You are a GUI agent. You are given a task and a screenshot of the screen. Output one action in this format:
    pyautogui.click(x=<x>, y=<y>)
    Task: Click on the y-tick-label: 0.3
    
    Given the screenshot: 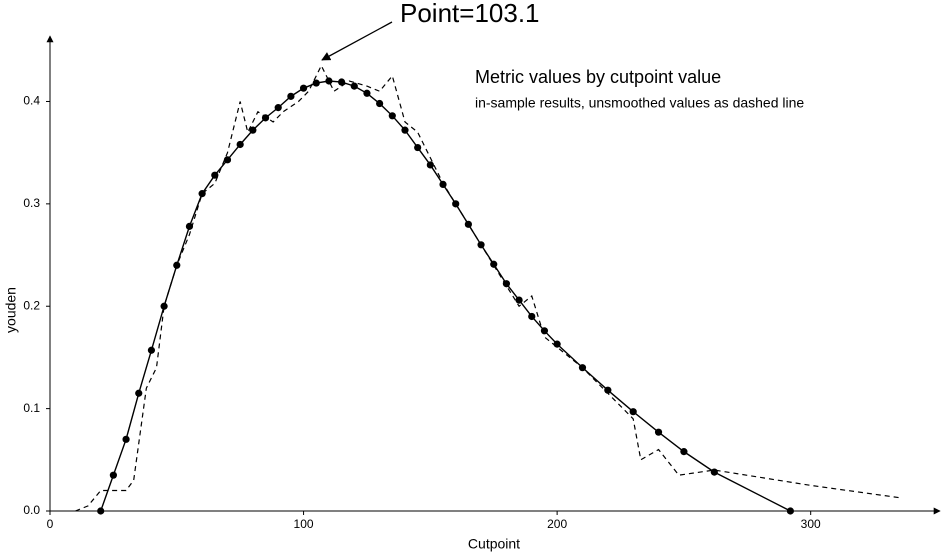 What is the action you would take?
    pyautogui.click(x=31, y=203)
    